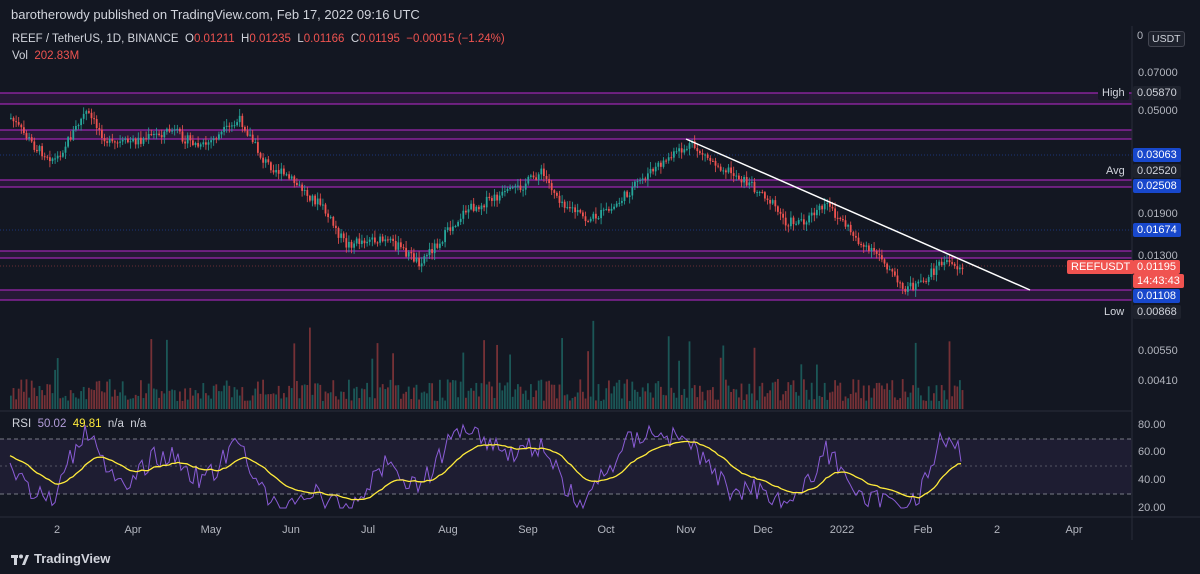  What do you see at coordinates (22, 424) in the screenshot?
I see `rsi-label: RSI` at bounding box center [22, 424].